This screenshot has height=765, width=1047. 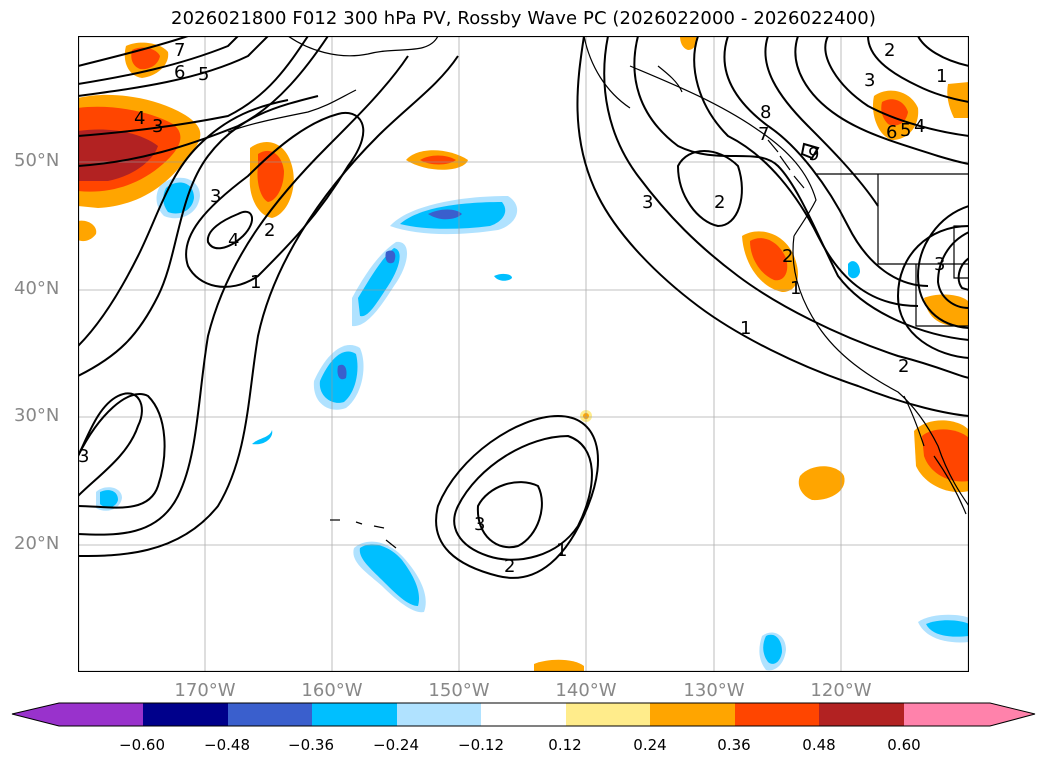 I want to click on cool-region-south-core, so click(x=772, y=649).